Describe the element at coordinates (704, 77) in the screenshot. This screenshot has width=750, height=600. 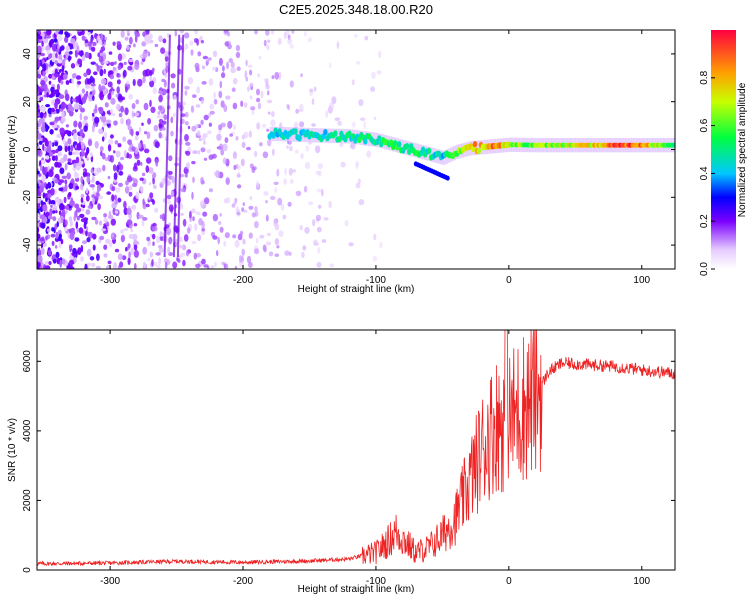
I see `colorbar-tick-label: 0.8` at that location.